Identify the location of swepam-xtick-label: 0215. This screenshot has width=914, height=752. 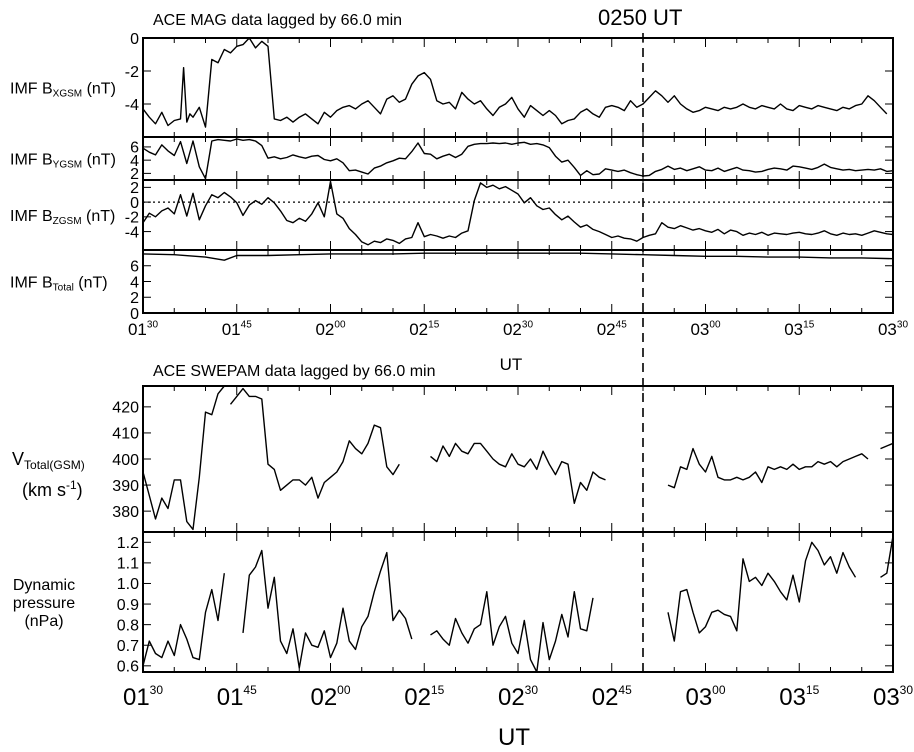
(424, 697).